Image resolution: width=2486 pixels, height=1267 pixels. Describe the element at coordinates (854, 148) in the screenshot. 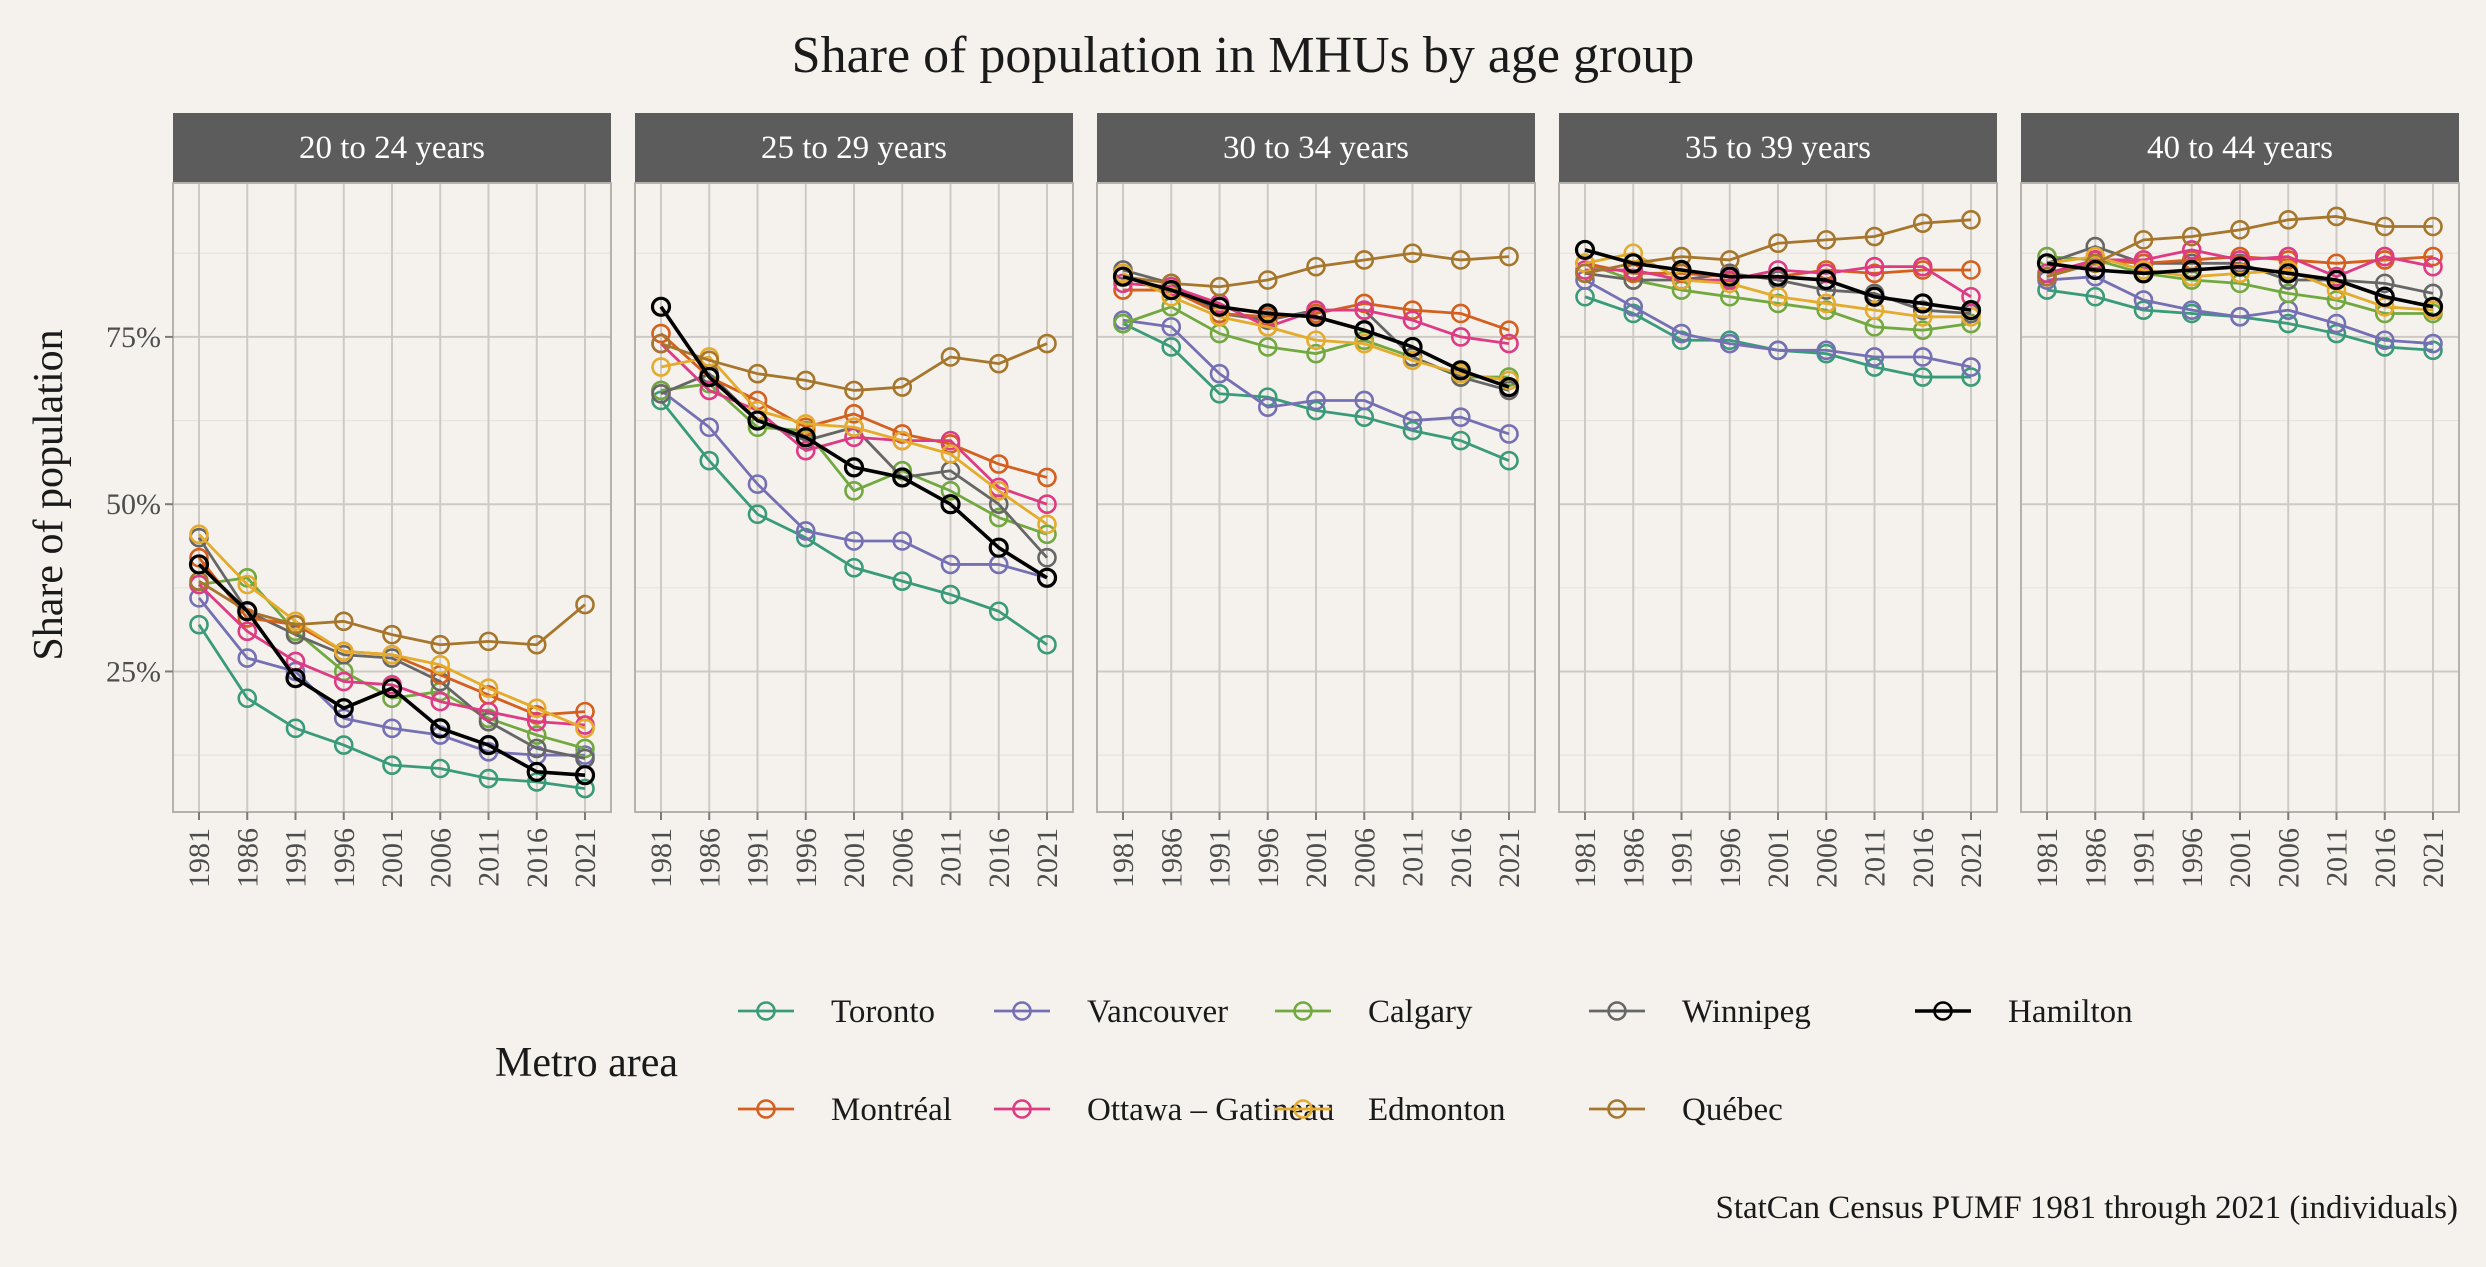

I see `facet-strip-label: 25 to 29 years` at that location.